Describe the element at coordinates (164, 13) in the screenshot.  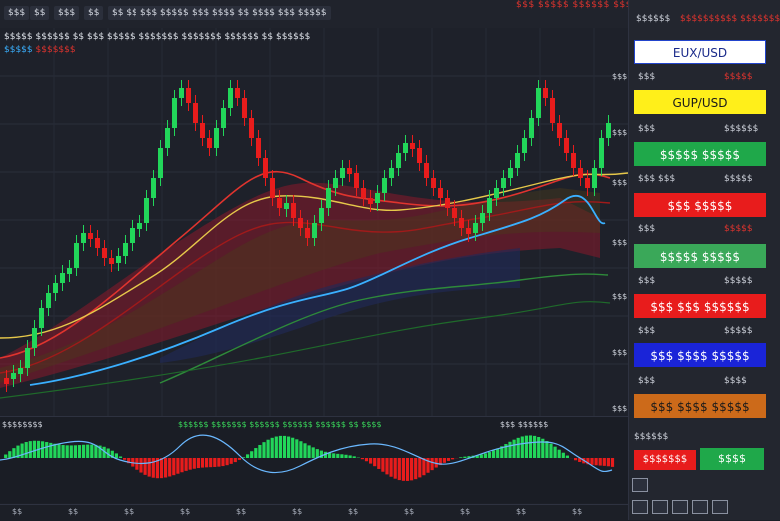
I see `toolbar-button-6: $$$ $$$$$` at that location.